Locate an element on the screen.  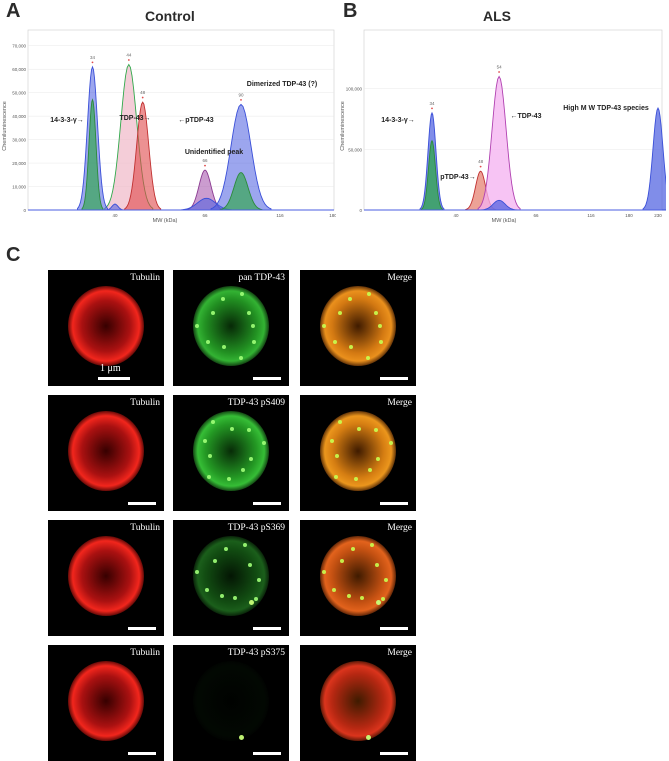
peak-labels-als: 34 48 54 is located at coordinates (466, 116).